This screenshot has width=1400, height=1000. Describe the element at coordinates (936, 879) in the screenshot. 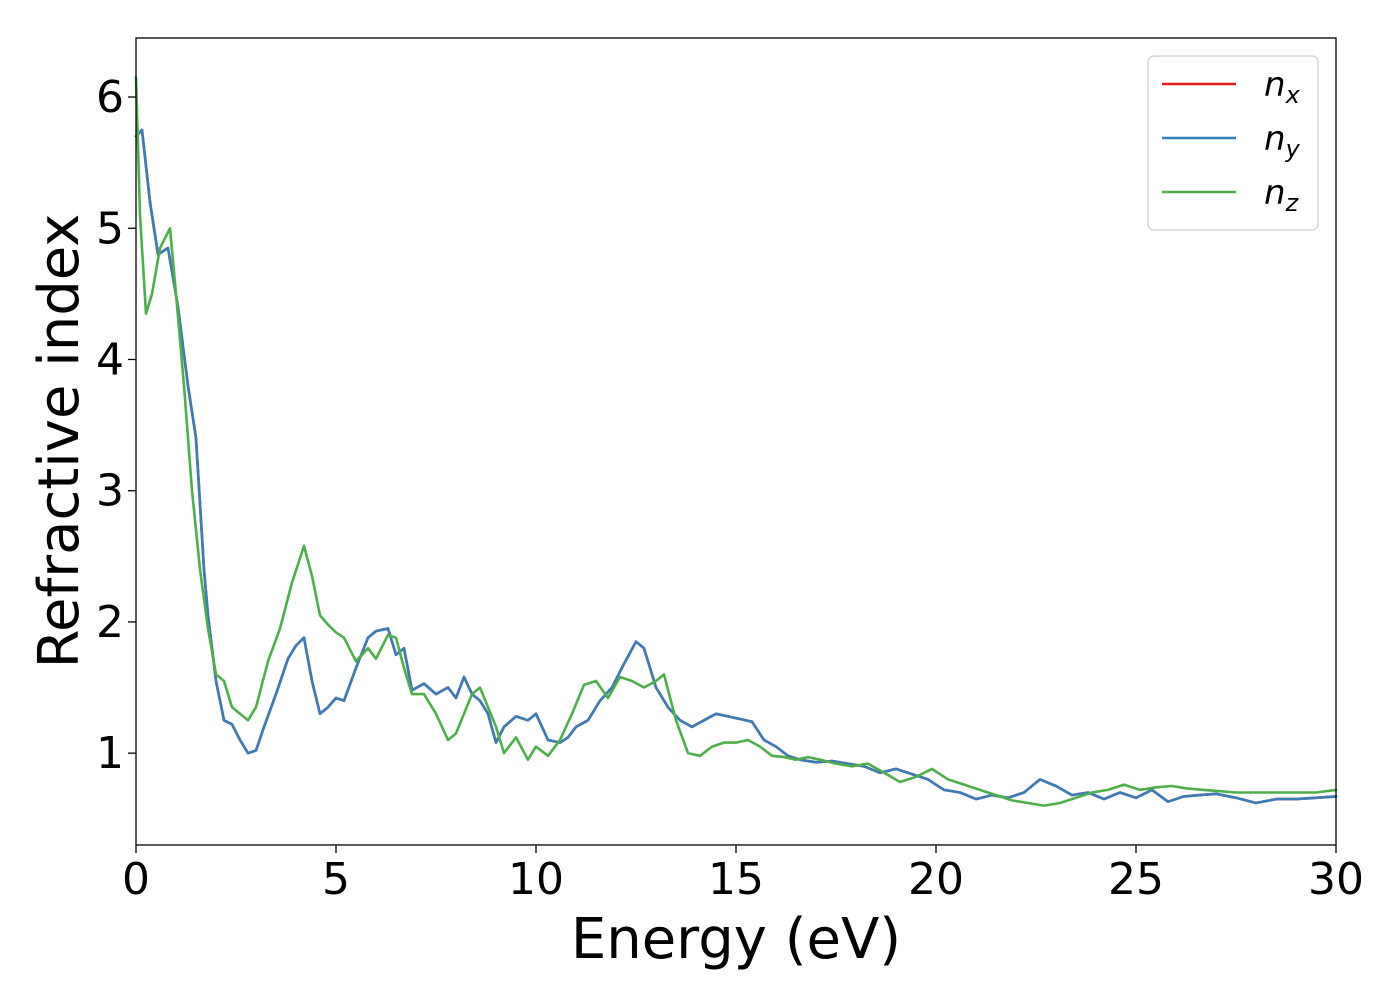

I see `x-tick-label: 20` at that location.